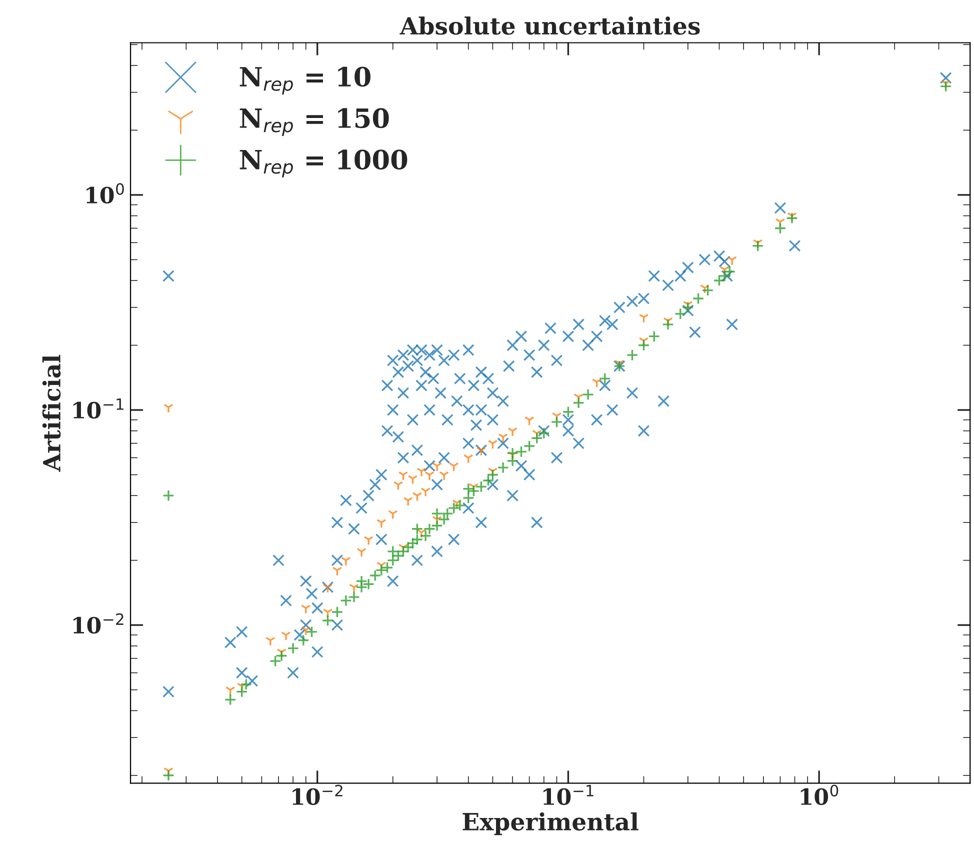 The image size is (974, 855). I want to click on legend-label: N$_{rep}$ = 10, so click(305, 80).